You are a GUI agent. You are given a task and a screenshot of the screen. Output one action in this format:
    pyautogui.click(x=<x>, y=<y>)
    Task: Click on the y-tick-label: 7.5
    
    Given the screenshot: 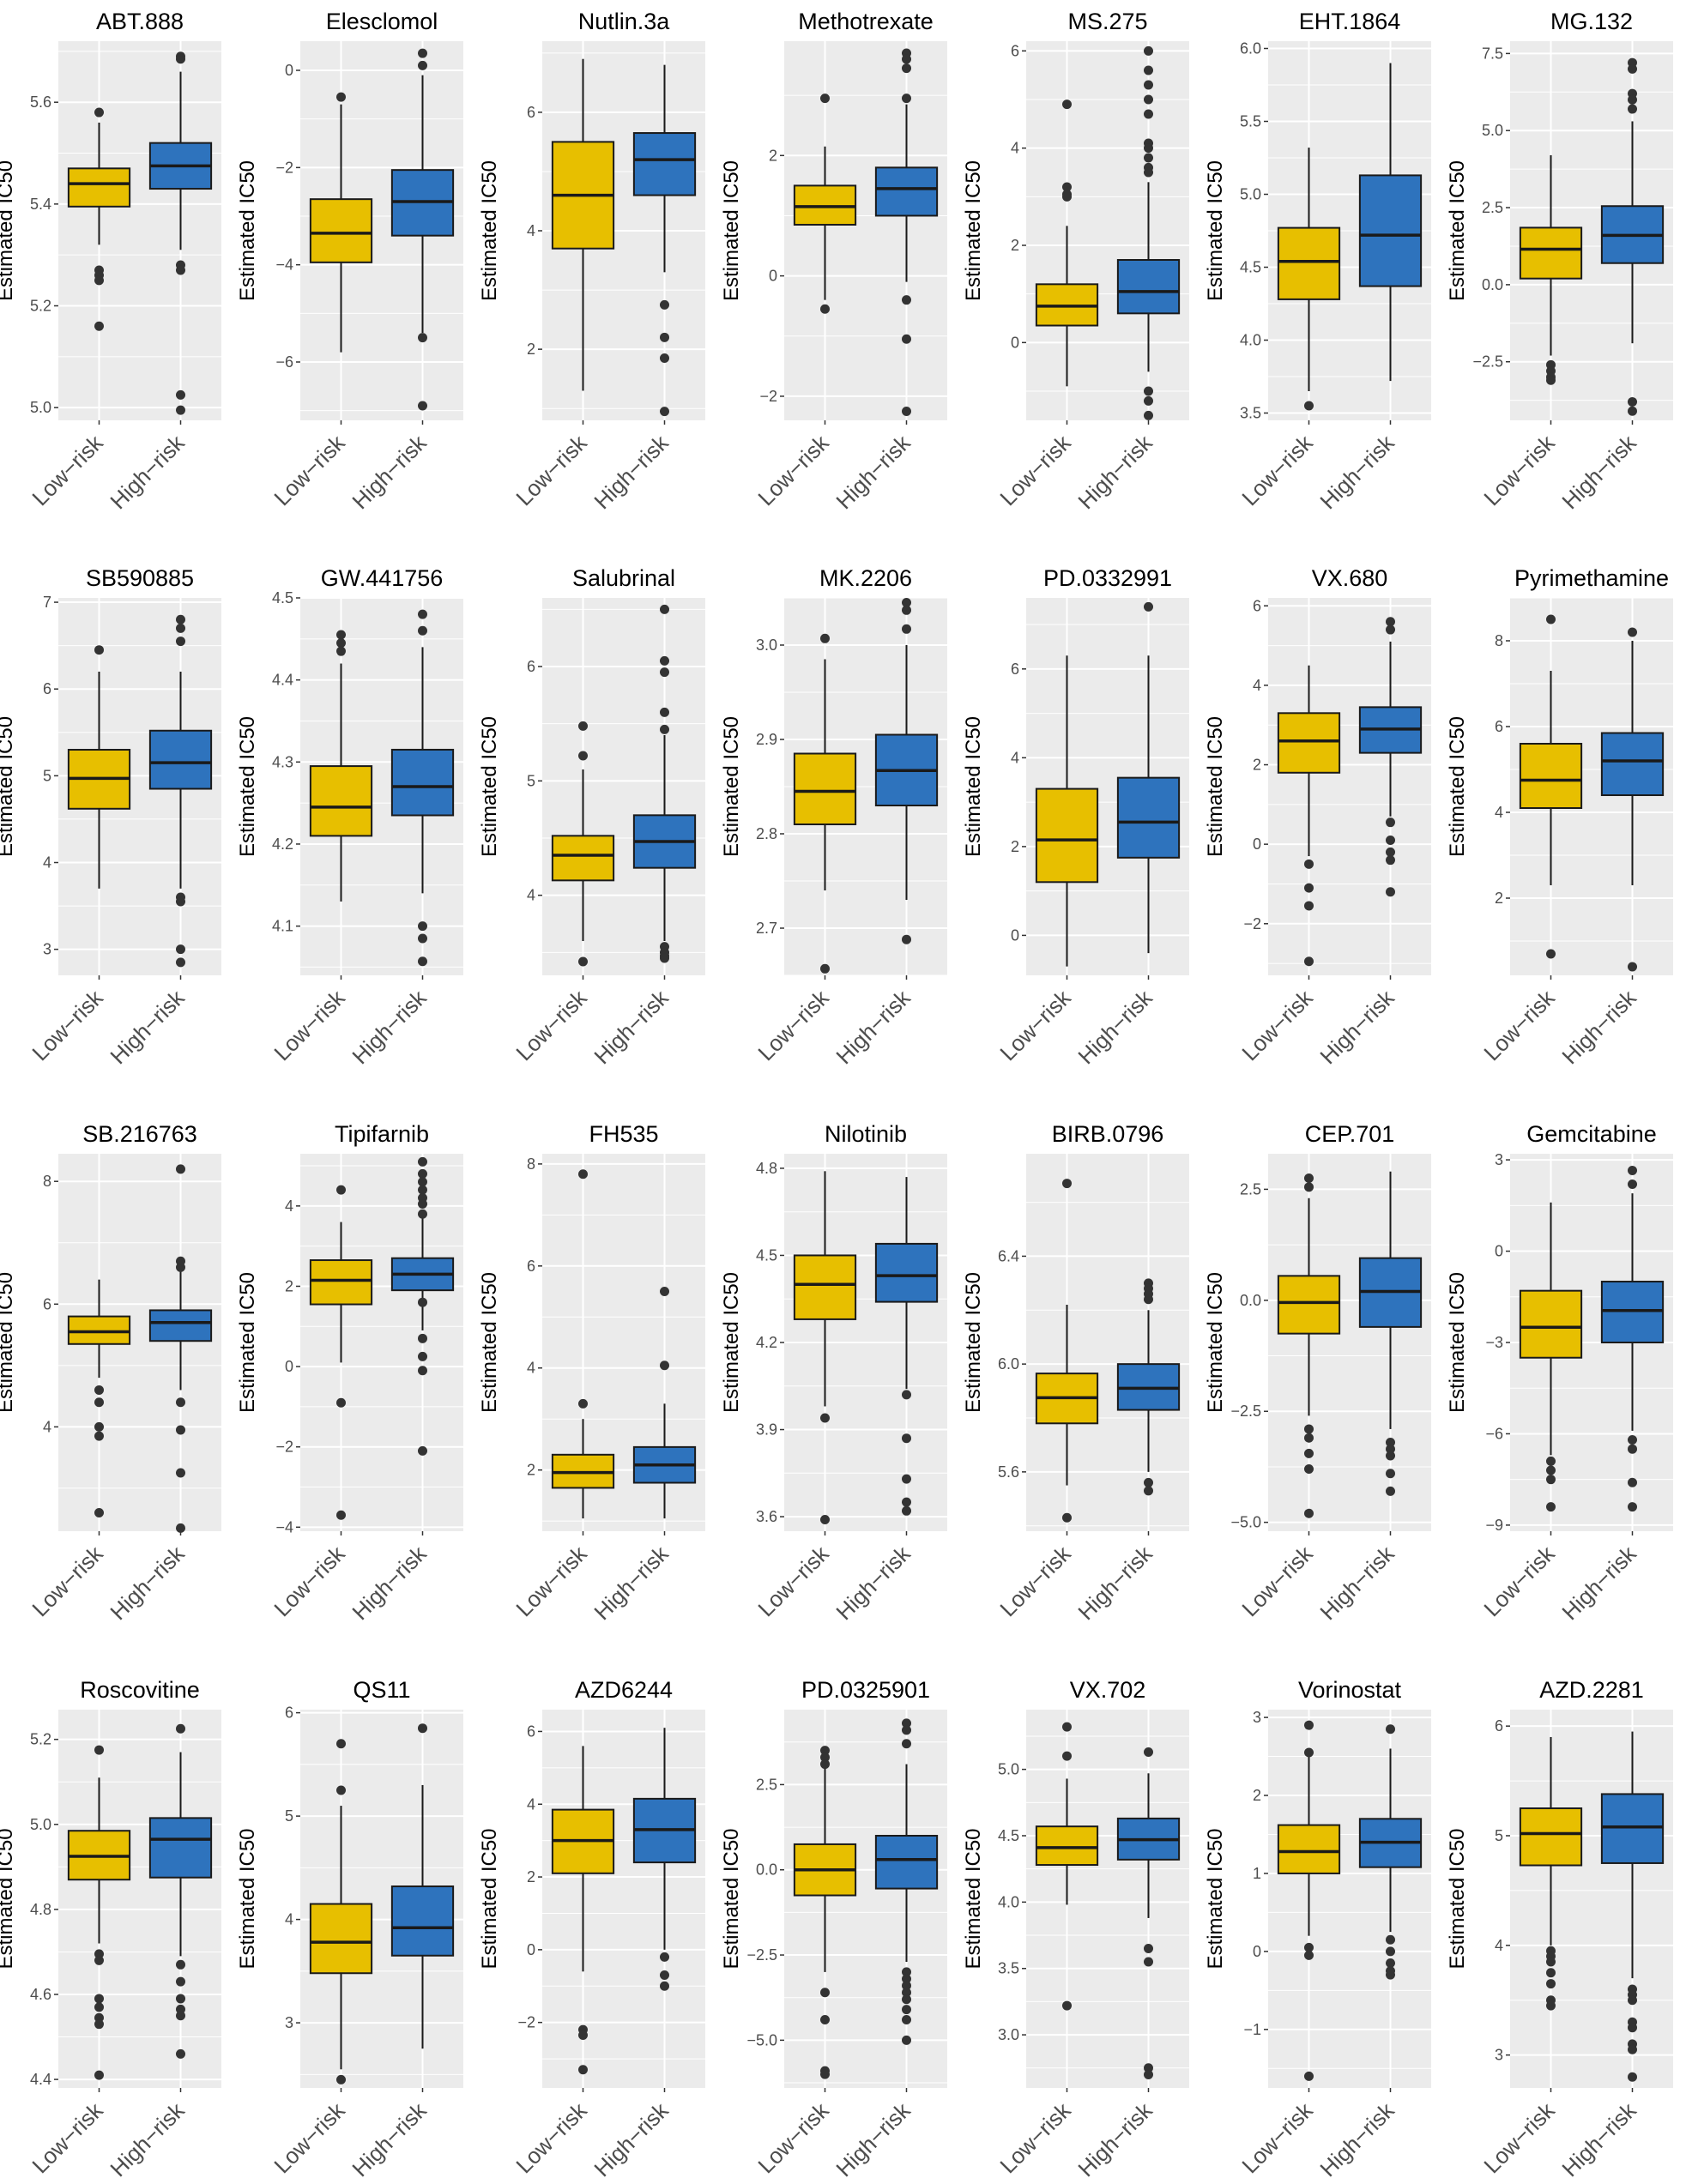 What is the action you would take?
    pyautogui.click(x=1492, y=54)
    